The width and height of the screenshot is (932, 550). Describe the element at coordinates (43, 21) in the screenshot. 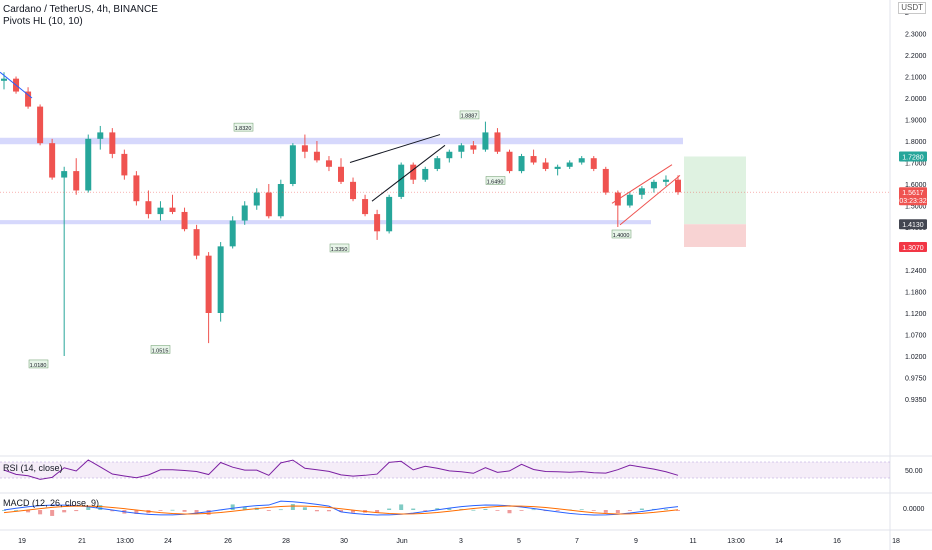

I see `indicator-label: Pivots HL (10, 10)` at that location.